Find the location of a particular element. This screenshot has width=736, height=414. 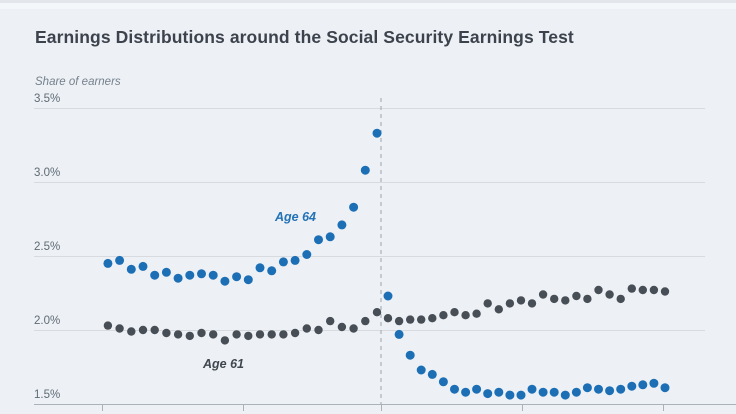

y-tick-label: 1.5% is located at coordinates (47, 395).